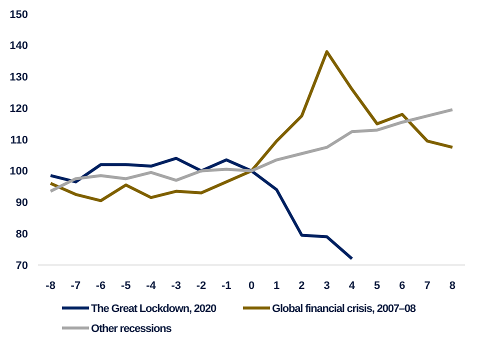  Describe the element at coordinates (226, 286) in the screenshot. I see `x-tick-label: -1` at that location.